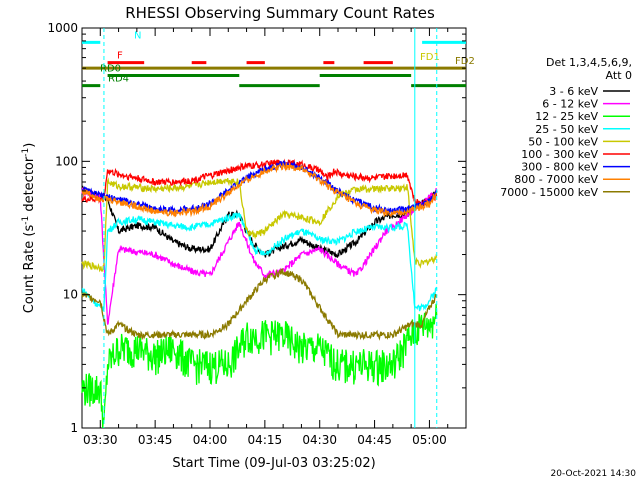 The height and width of the screenshot is (480, 640). What do you see at coordinates (70, 295) in the screenshot?
I see `y-tick-label: 10` at bounding box center [70, 295].